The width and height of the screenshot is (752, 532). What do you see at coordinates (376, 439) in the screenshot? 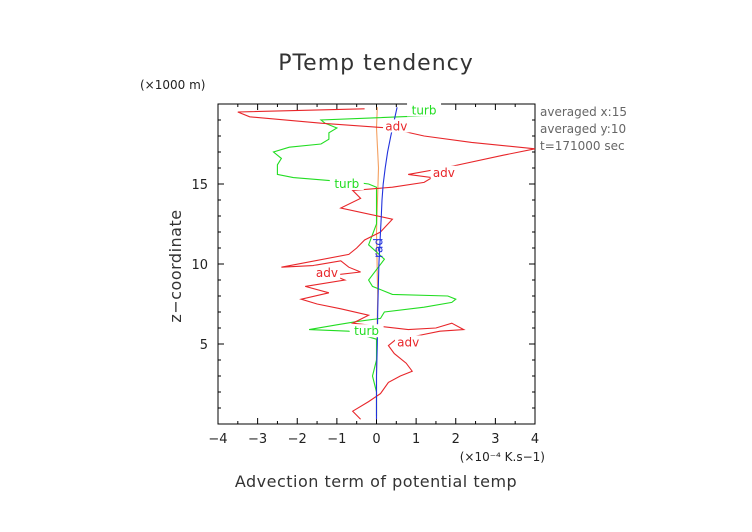
I see `x-tick-label: 0` at bounding box center [376, 439].